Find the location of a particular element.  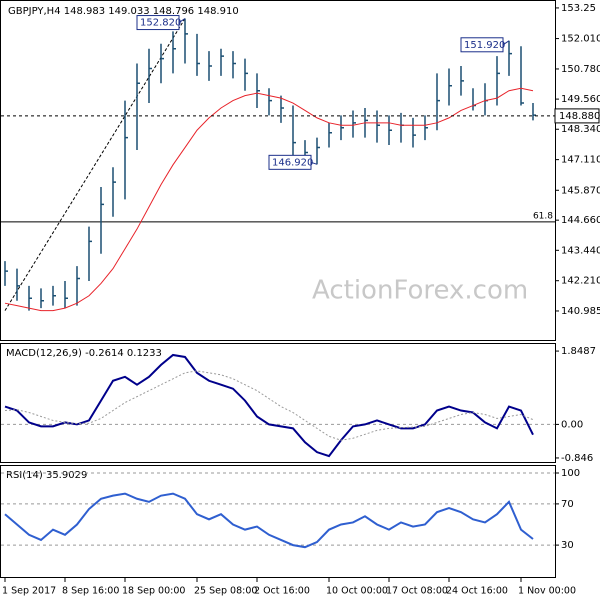

last-price-label: 148.880 is located at coordinates (579, 116).